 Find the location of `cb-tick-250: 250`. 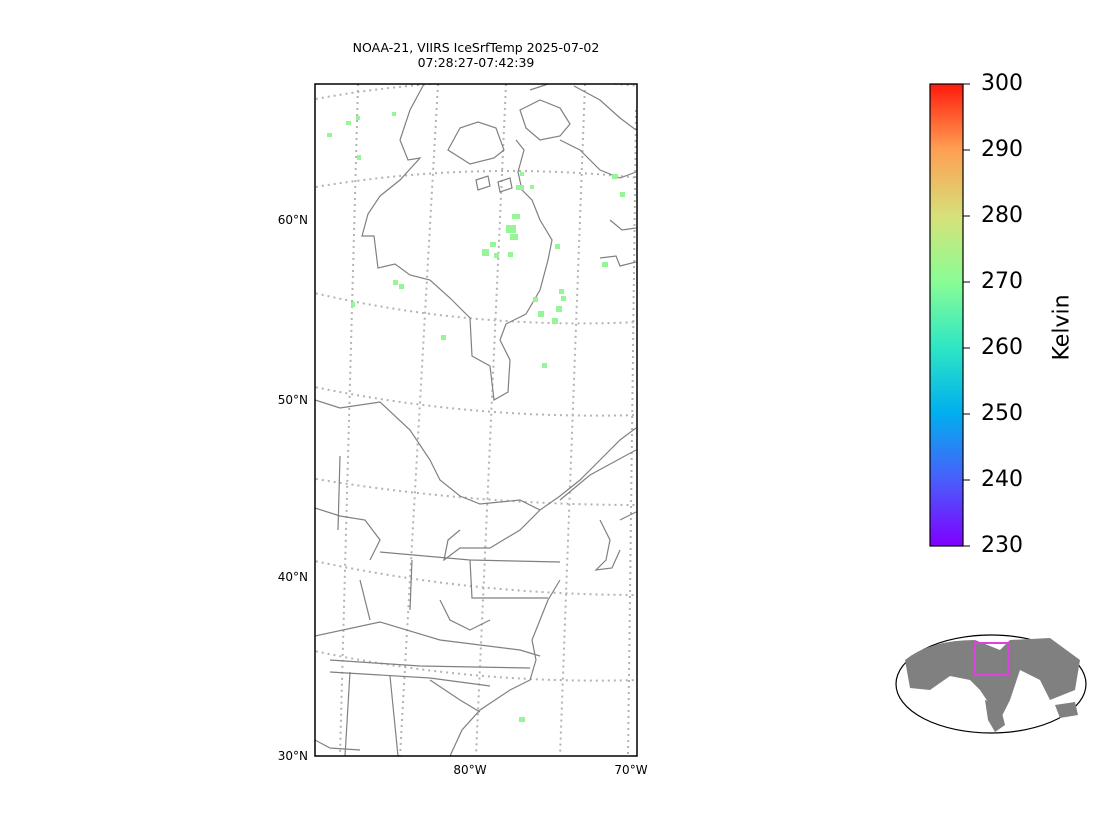

cb-tick-250: 250 is located at coordinates (1002, 413).